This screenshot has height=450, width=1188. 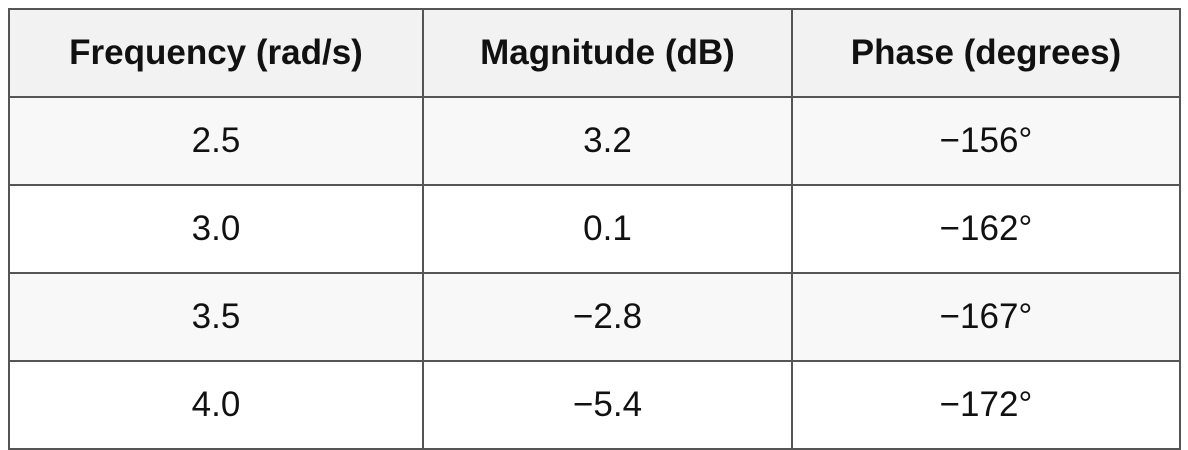 I want to click on table-cell: 3.2, so click(x=607, y=141).